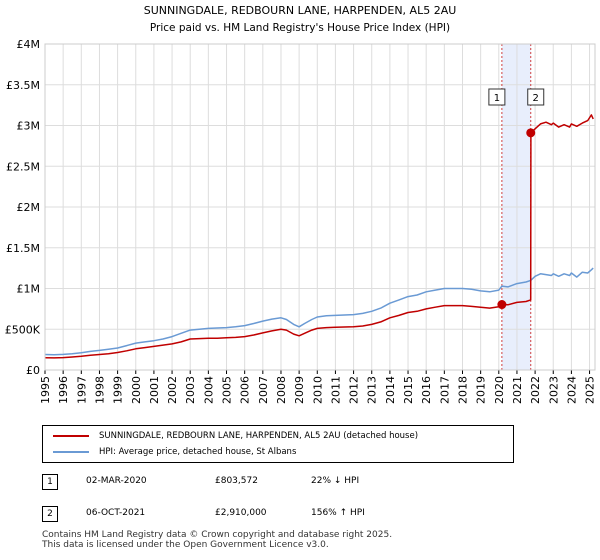 Image resolution: width=600 pixels, height=560 pixels. What do you see at coordinates (154, 390) in the screenshot?
I see `x-tick-label: 2001` at bounding box center [154, 390].